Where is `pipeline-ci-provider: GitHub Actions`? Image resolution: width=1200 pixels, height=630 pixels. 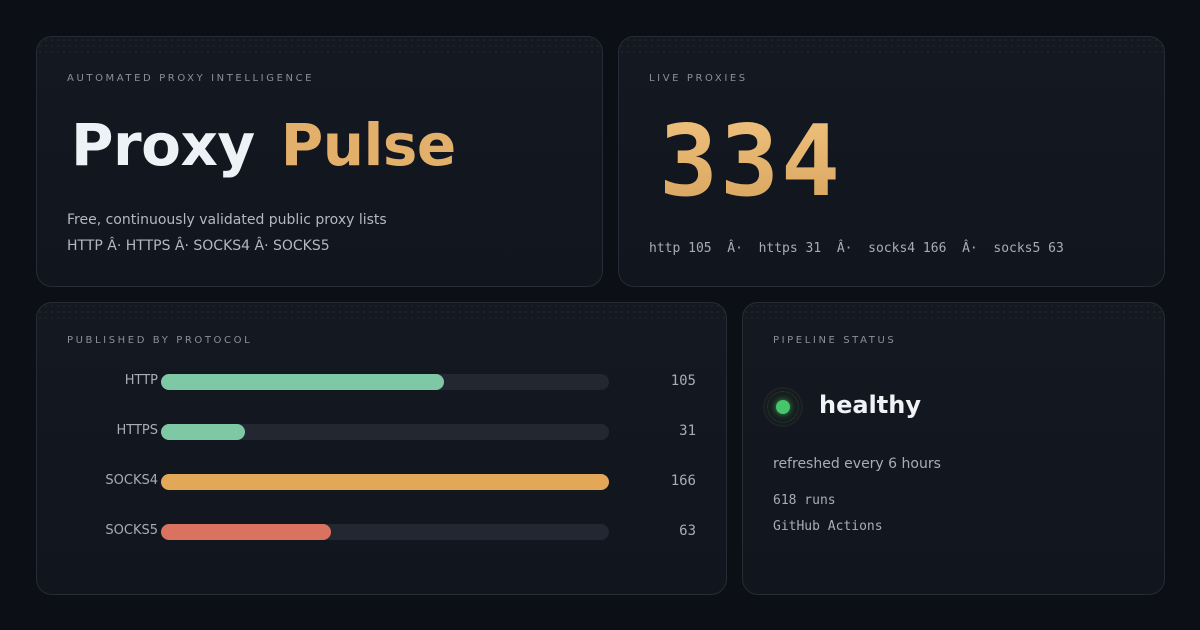
pipeline-ci-provider: GitHub Actions is located at coordinates (828, 526).